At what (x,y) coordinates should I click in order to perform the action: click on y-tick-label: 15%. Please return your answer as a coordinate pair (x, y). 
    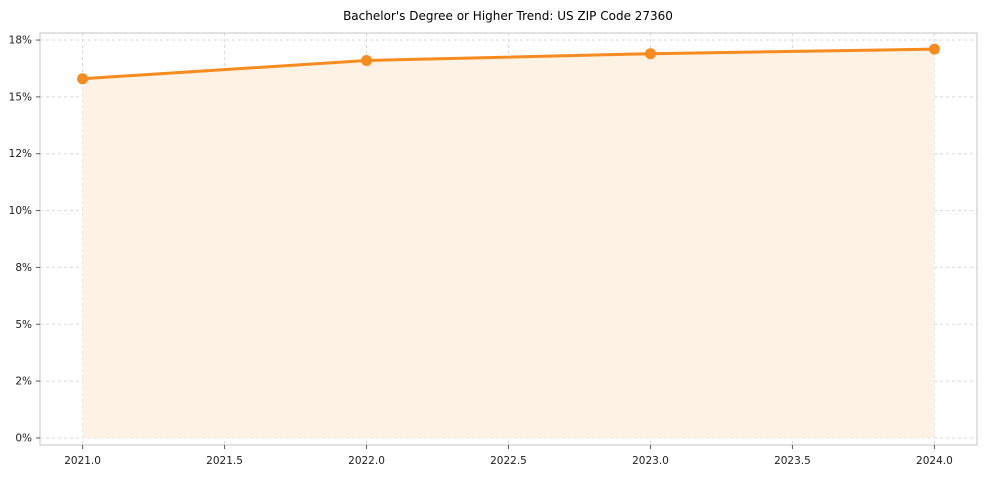
    Looking at the image, I should click on (20, 97).